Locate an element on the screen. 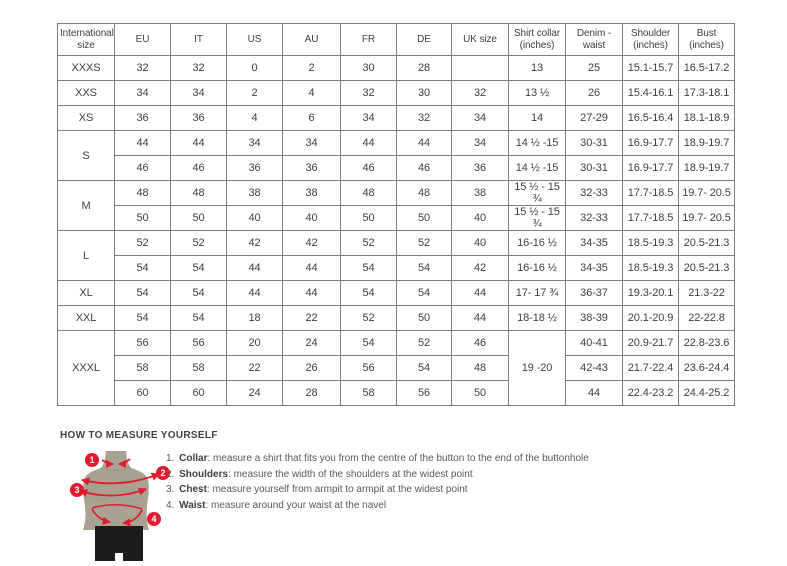 The image size is (787, 566). size-cell: 4 is located at coordinates (254, 118).